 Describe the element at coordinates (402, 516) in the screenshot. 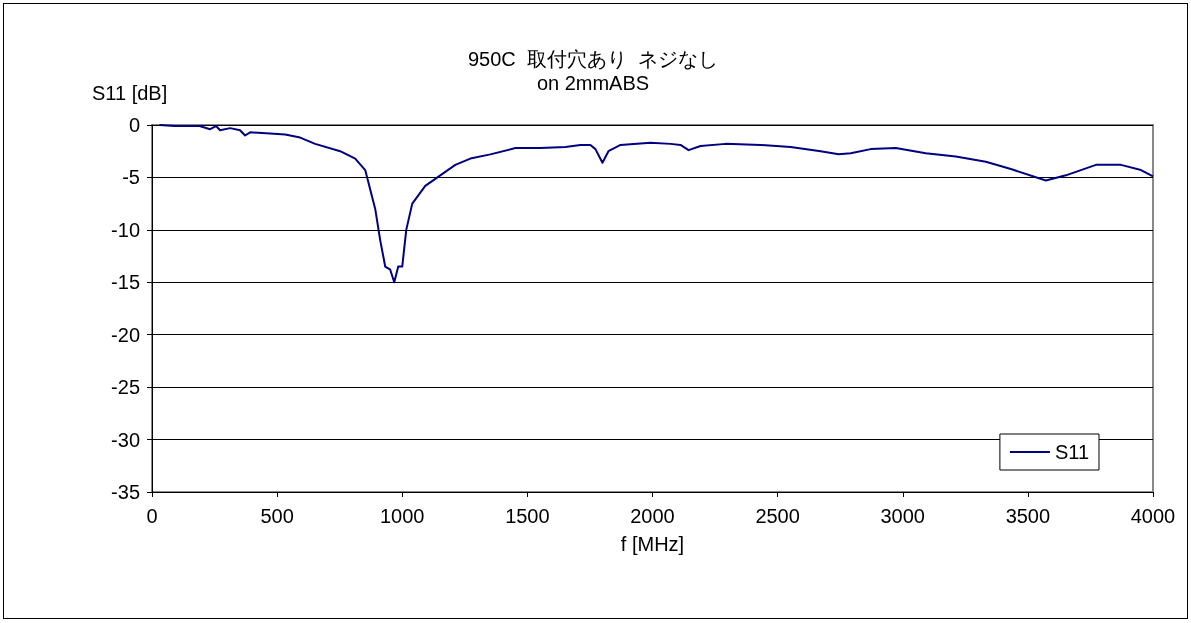

I see `x-tick-label: 1000` at that location.